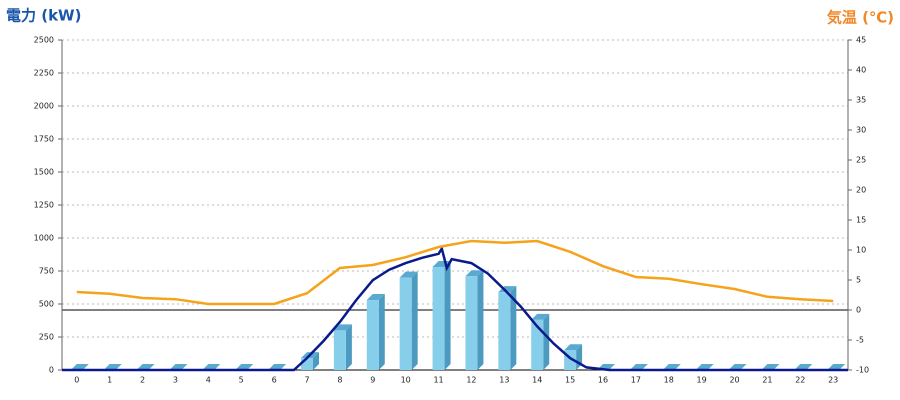  I want to click on x-tick-label: 1, so click(109, 380).